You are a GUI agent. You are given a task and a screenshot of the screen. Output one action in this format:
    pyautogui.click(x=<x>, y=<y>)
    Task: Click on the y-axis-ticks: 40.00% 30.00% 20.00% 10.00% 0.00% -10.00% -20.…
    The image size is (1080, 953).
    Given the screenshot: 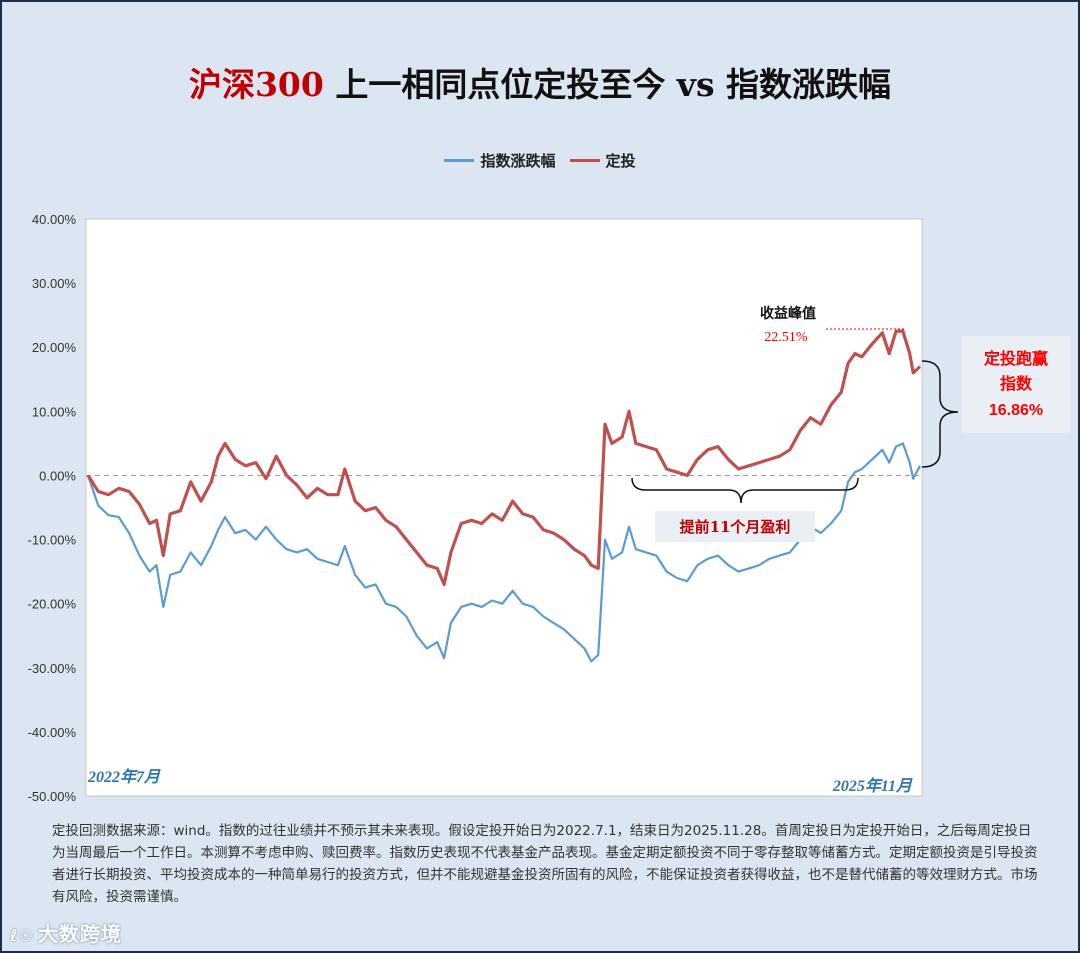 What is the action you would take?
    pyautogui.click(x=52, y=508)
    